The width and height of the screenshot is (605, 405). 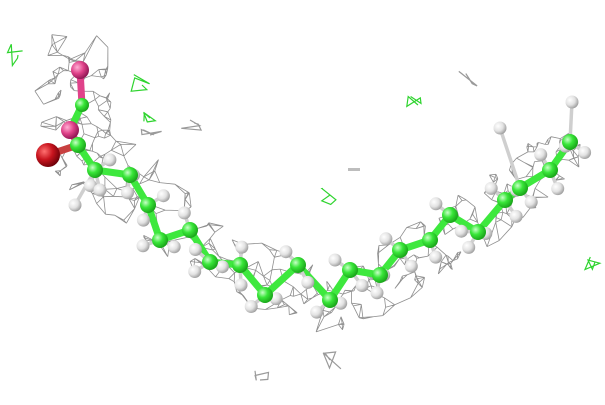 What do you see at coordinates (354, 169) in the screenshot?
I see `center-marker` at bounding box center [354, 169].